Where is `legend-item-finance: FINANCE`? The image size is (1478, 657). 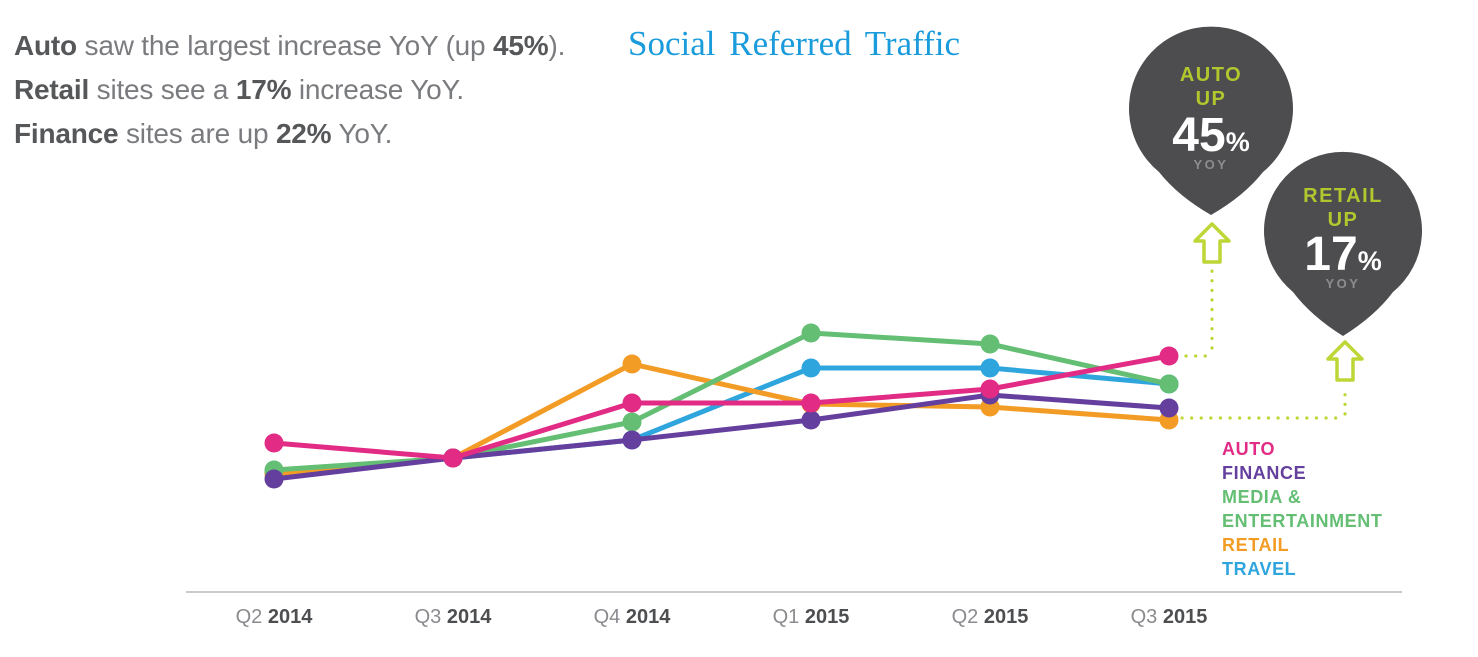
legend-item-finance: FINANCE is located at coordinates (1264, 473).